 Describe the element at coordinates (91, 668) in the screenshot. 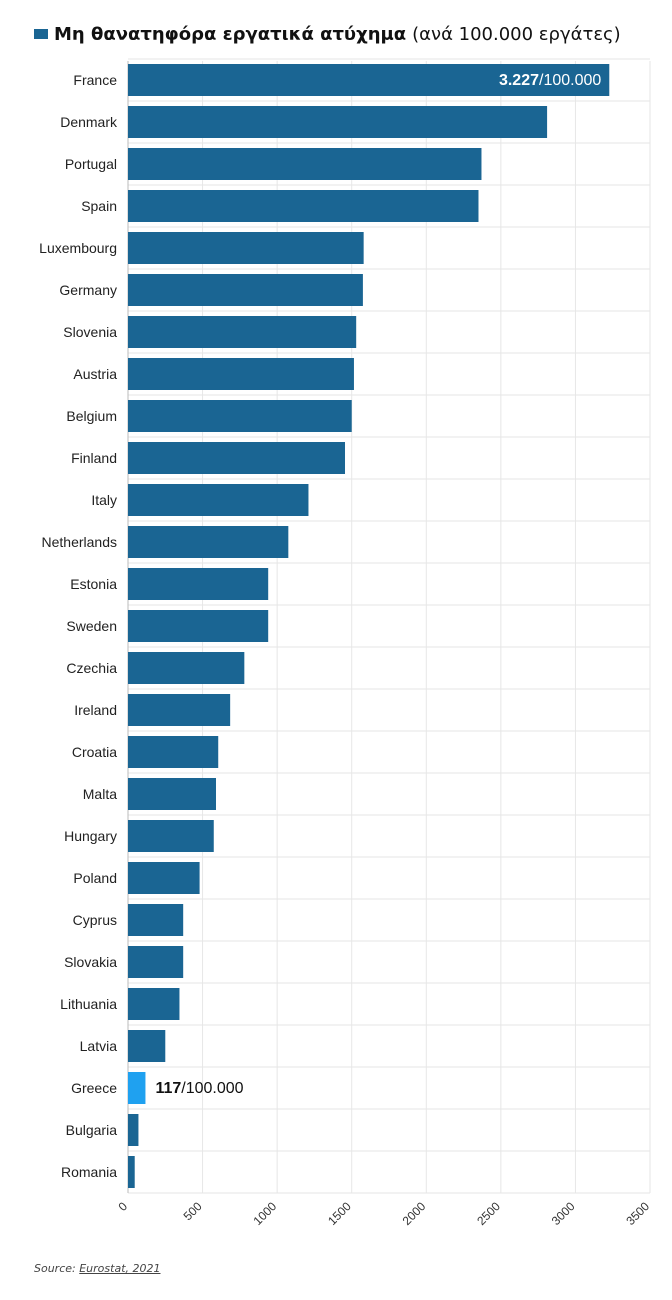

I see `category-label: Czechia` at that location.